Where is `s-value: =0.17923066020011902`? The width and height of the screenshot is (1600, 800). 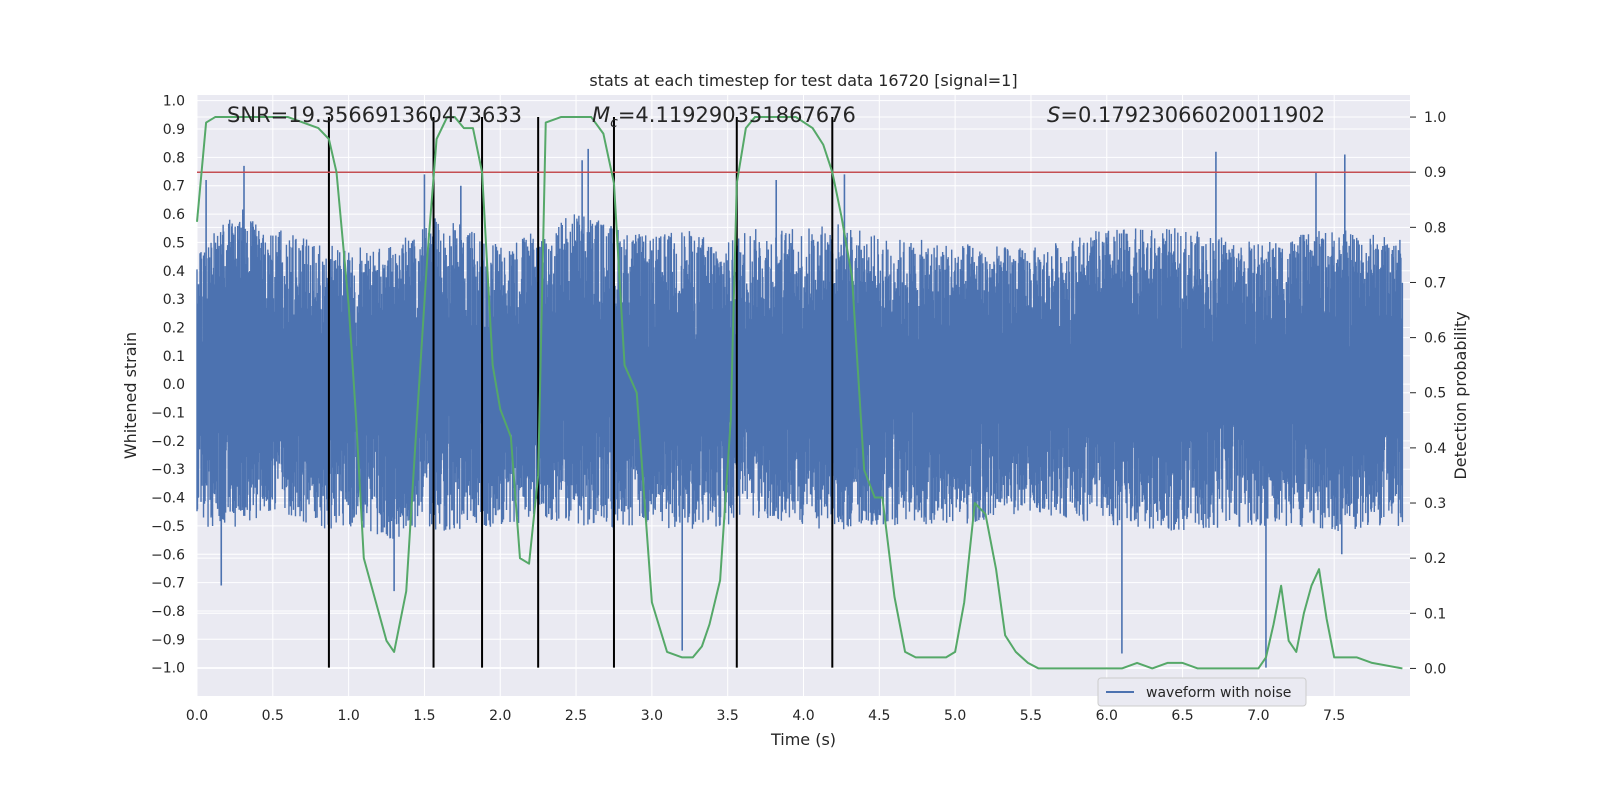
s-value: =0.17923066020011902 is located at coordinates (1192, 115).